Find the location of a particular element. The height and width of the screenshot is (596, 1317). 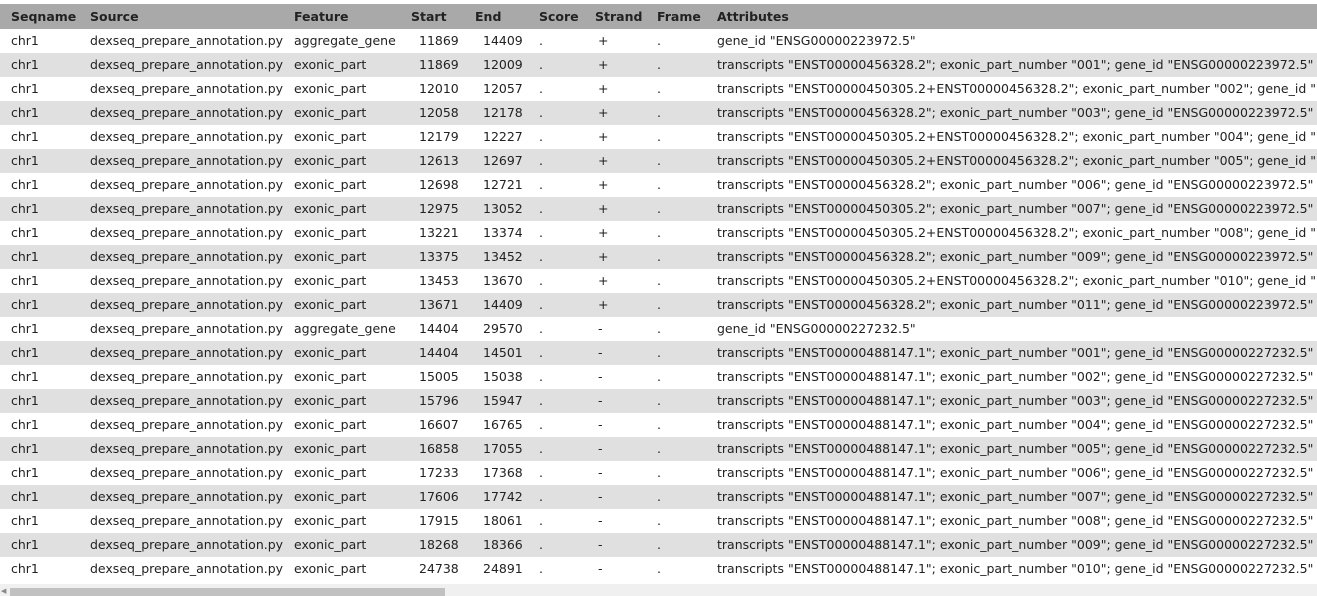

cell-end: 29570 is located at coordinates (503, 328).